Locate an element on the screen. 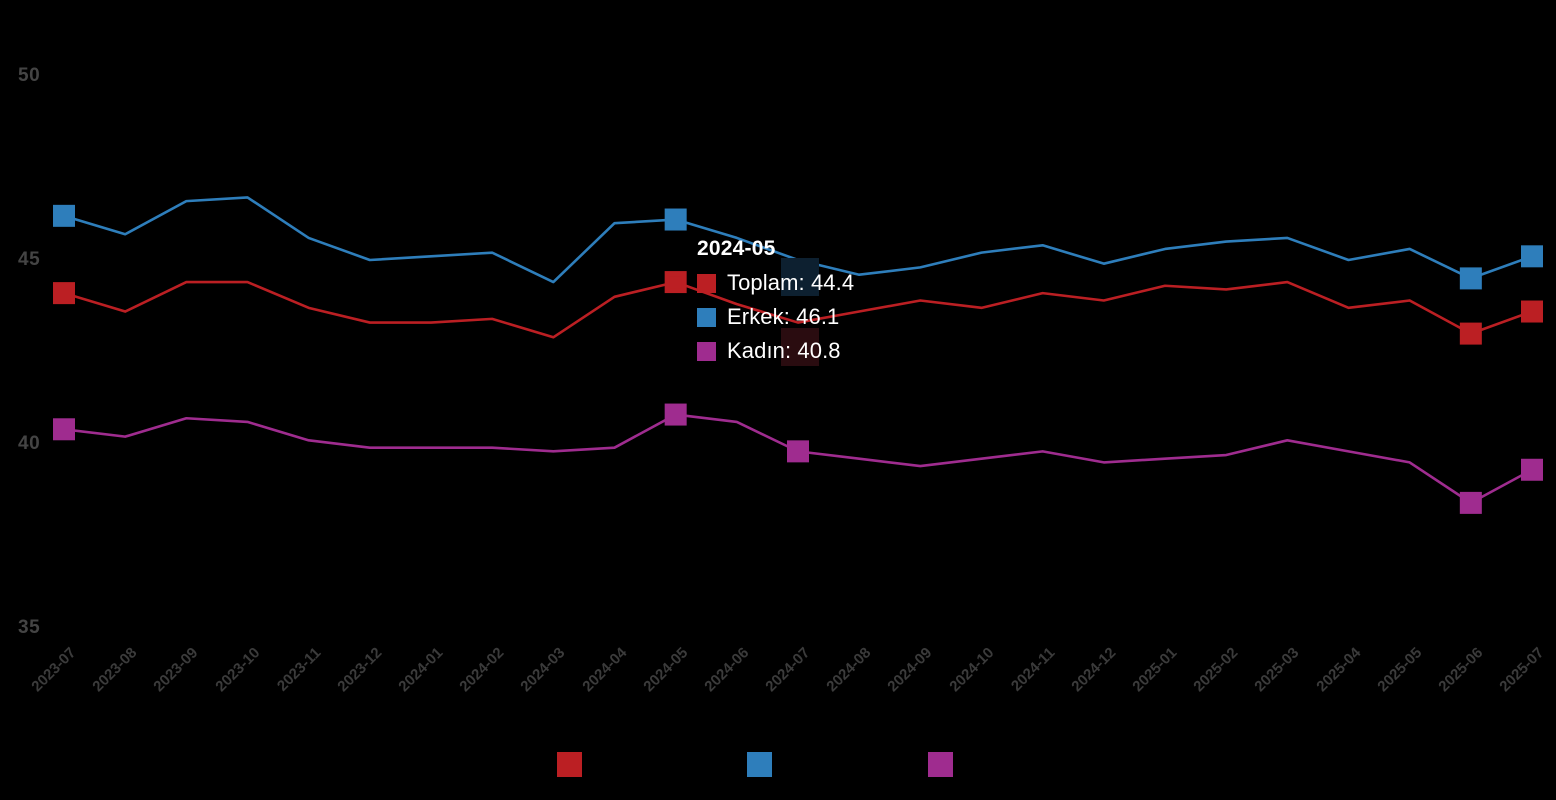  y-axis-tick-label: 50 is located at coordinates (29, 75).